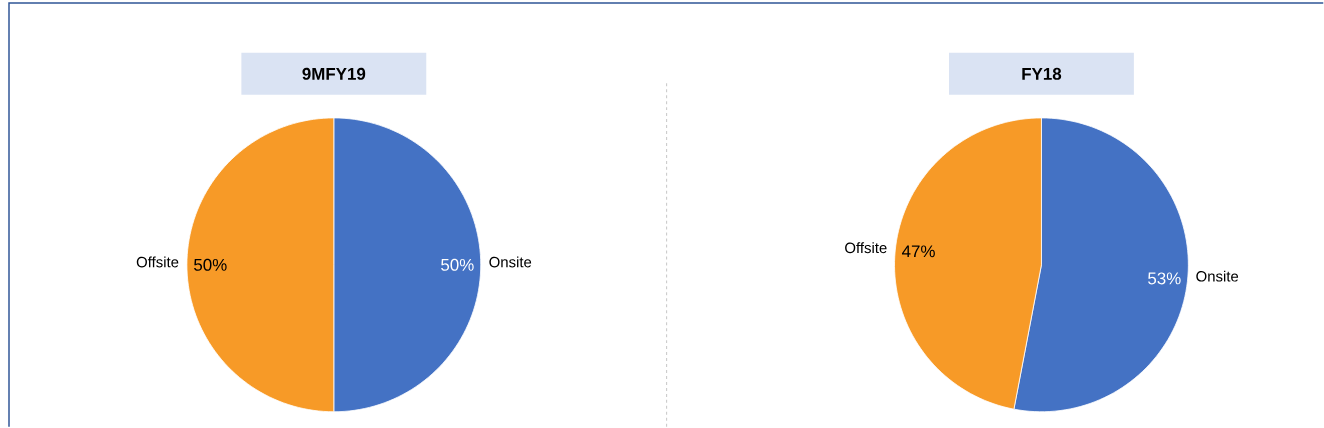 Image resolution: width=1324 pixels, height=428 pixels. Describe the element at coordinates (918, 251) in the screenshot. I see `data-label: 47%` at that location.